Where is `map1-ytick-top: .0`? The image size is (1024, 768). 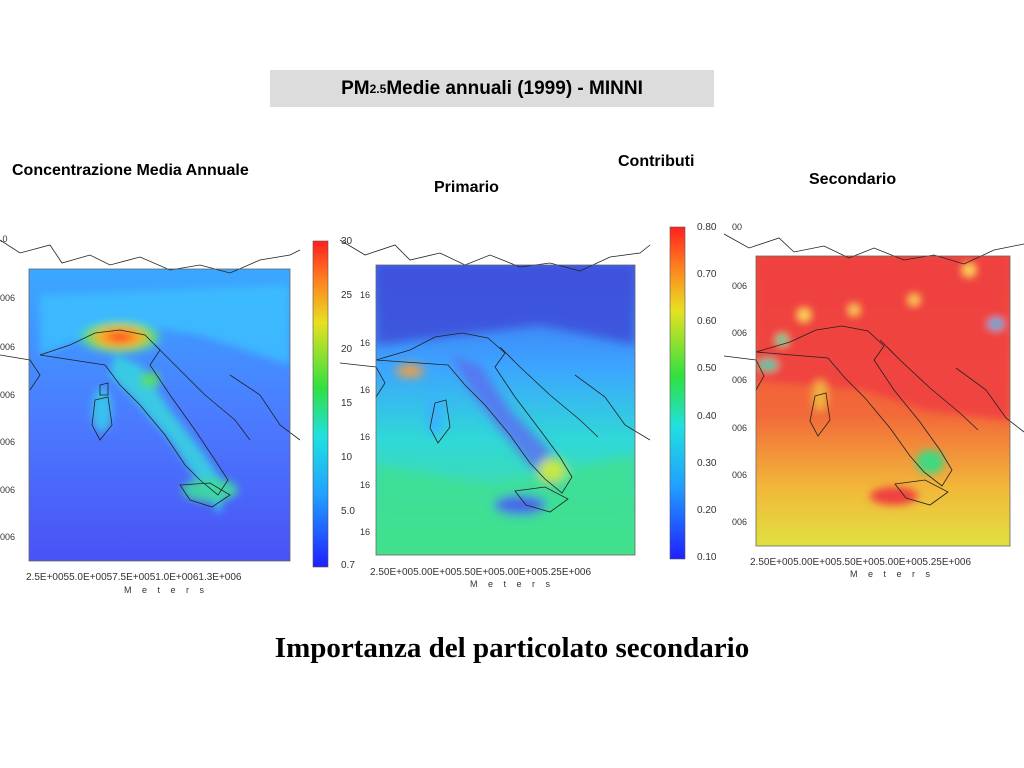 map1-ytick-top: .0 is located at coordinates (4, 239).